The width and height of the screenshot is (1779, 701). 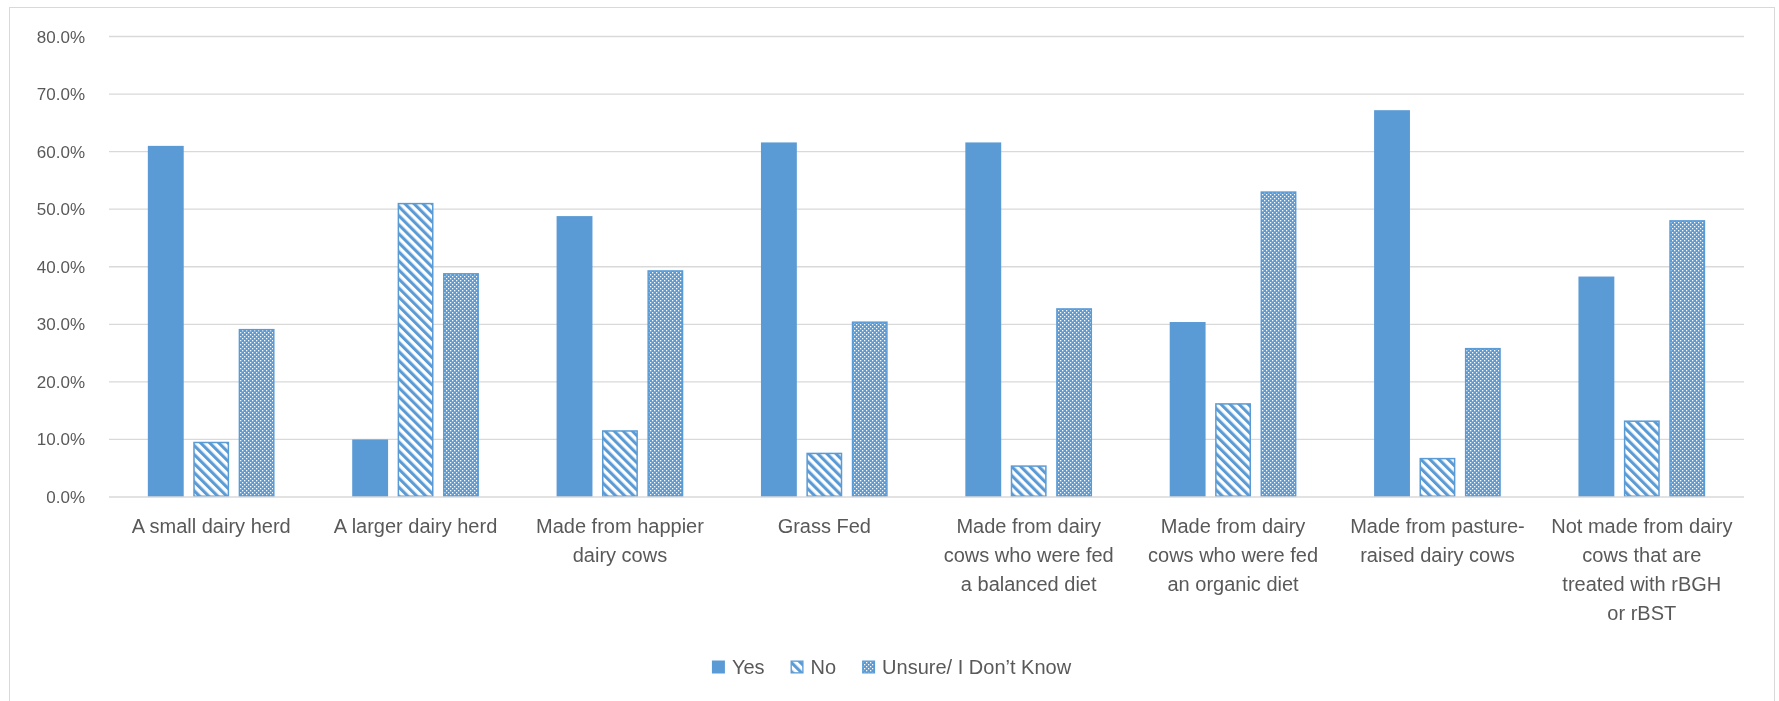 What do you see at coordinates (1233, 555) in the screenshot?
I see `x-tick-label: Made from dairy cows who were fed an organic diet` at bounding box center [1233, 555].